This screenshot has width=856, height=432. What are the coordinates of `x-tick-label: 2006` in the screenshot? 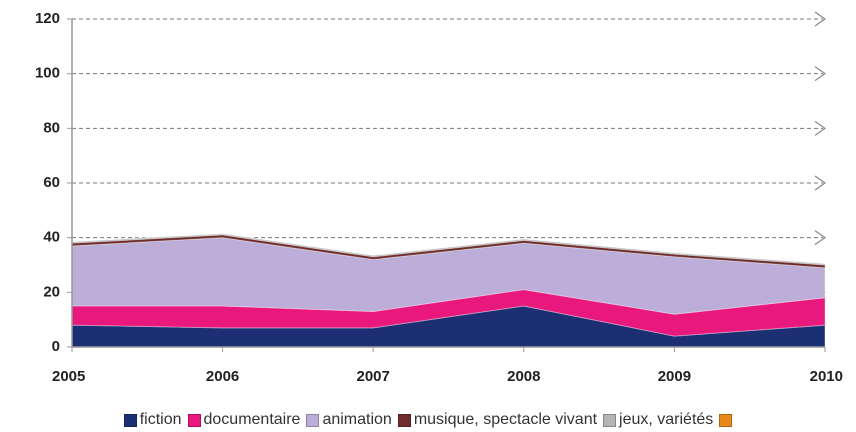 It's located at (222, 376).